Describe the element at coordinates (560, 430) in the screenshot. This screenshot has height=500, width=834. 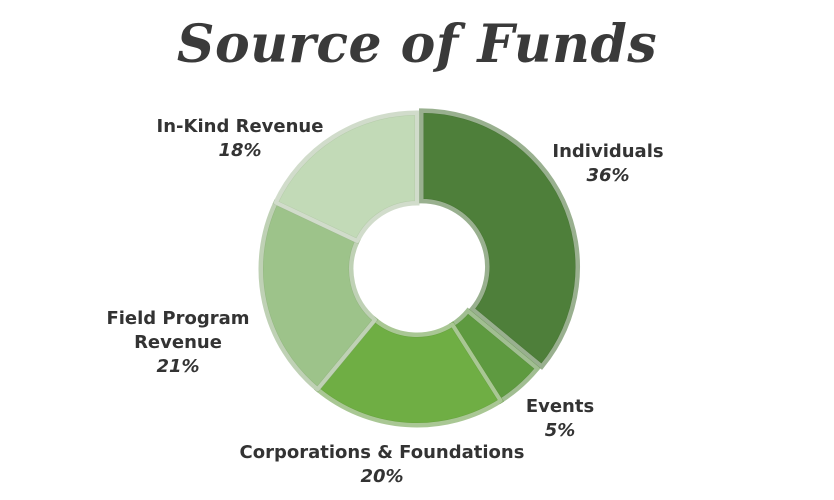
I see `slice-pct-events: 5%` at that location.